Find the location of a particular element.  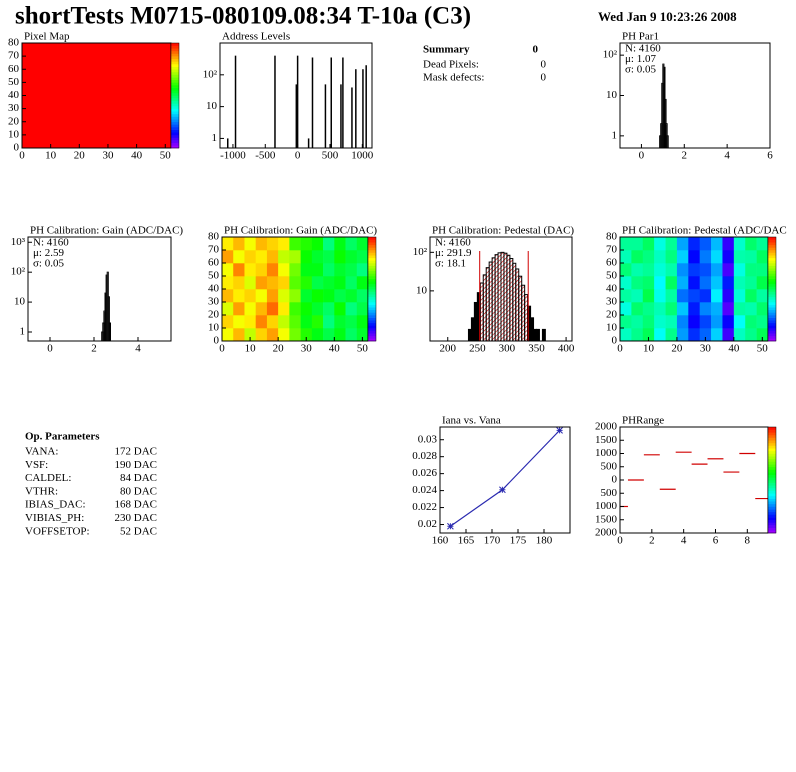

marker is located at coordinates (450, 526).